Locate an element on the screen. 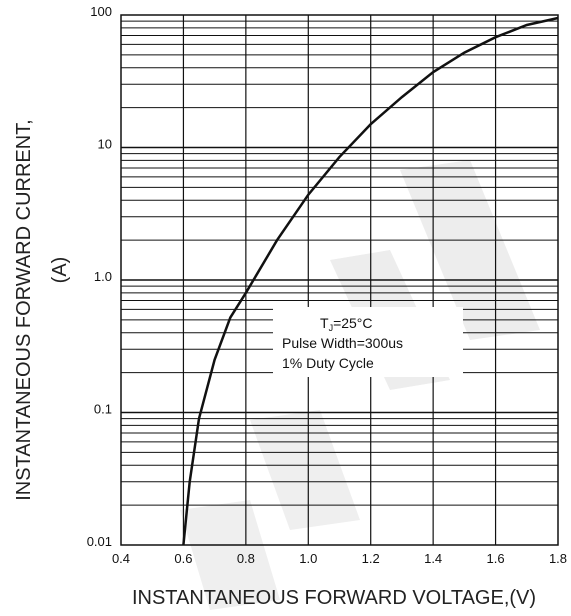 The width and height of the screenshot is (571, 616). annotation-line-1: TJ=25°C is located at coordinates (346, 324).